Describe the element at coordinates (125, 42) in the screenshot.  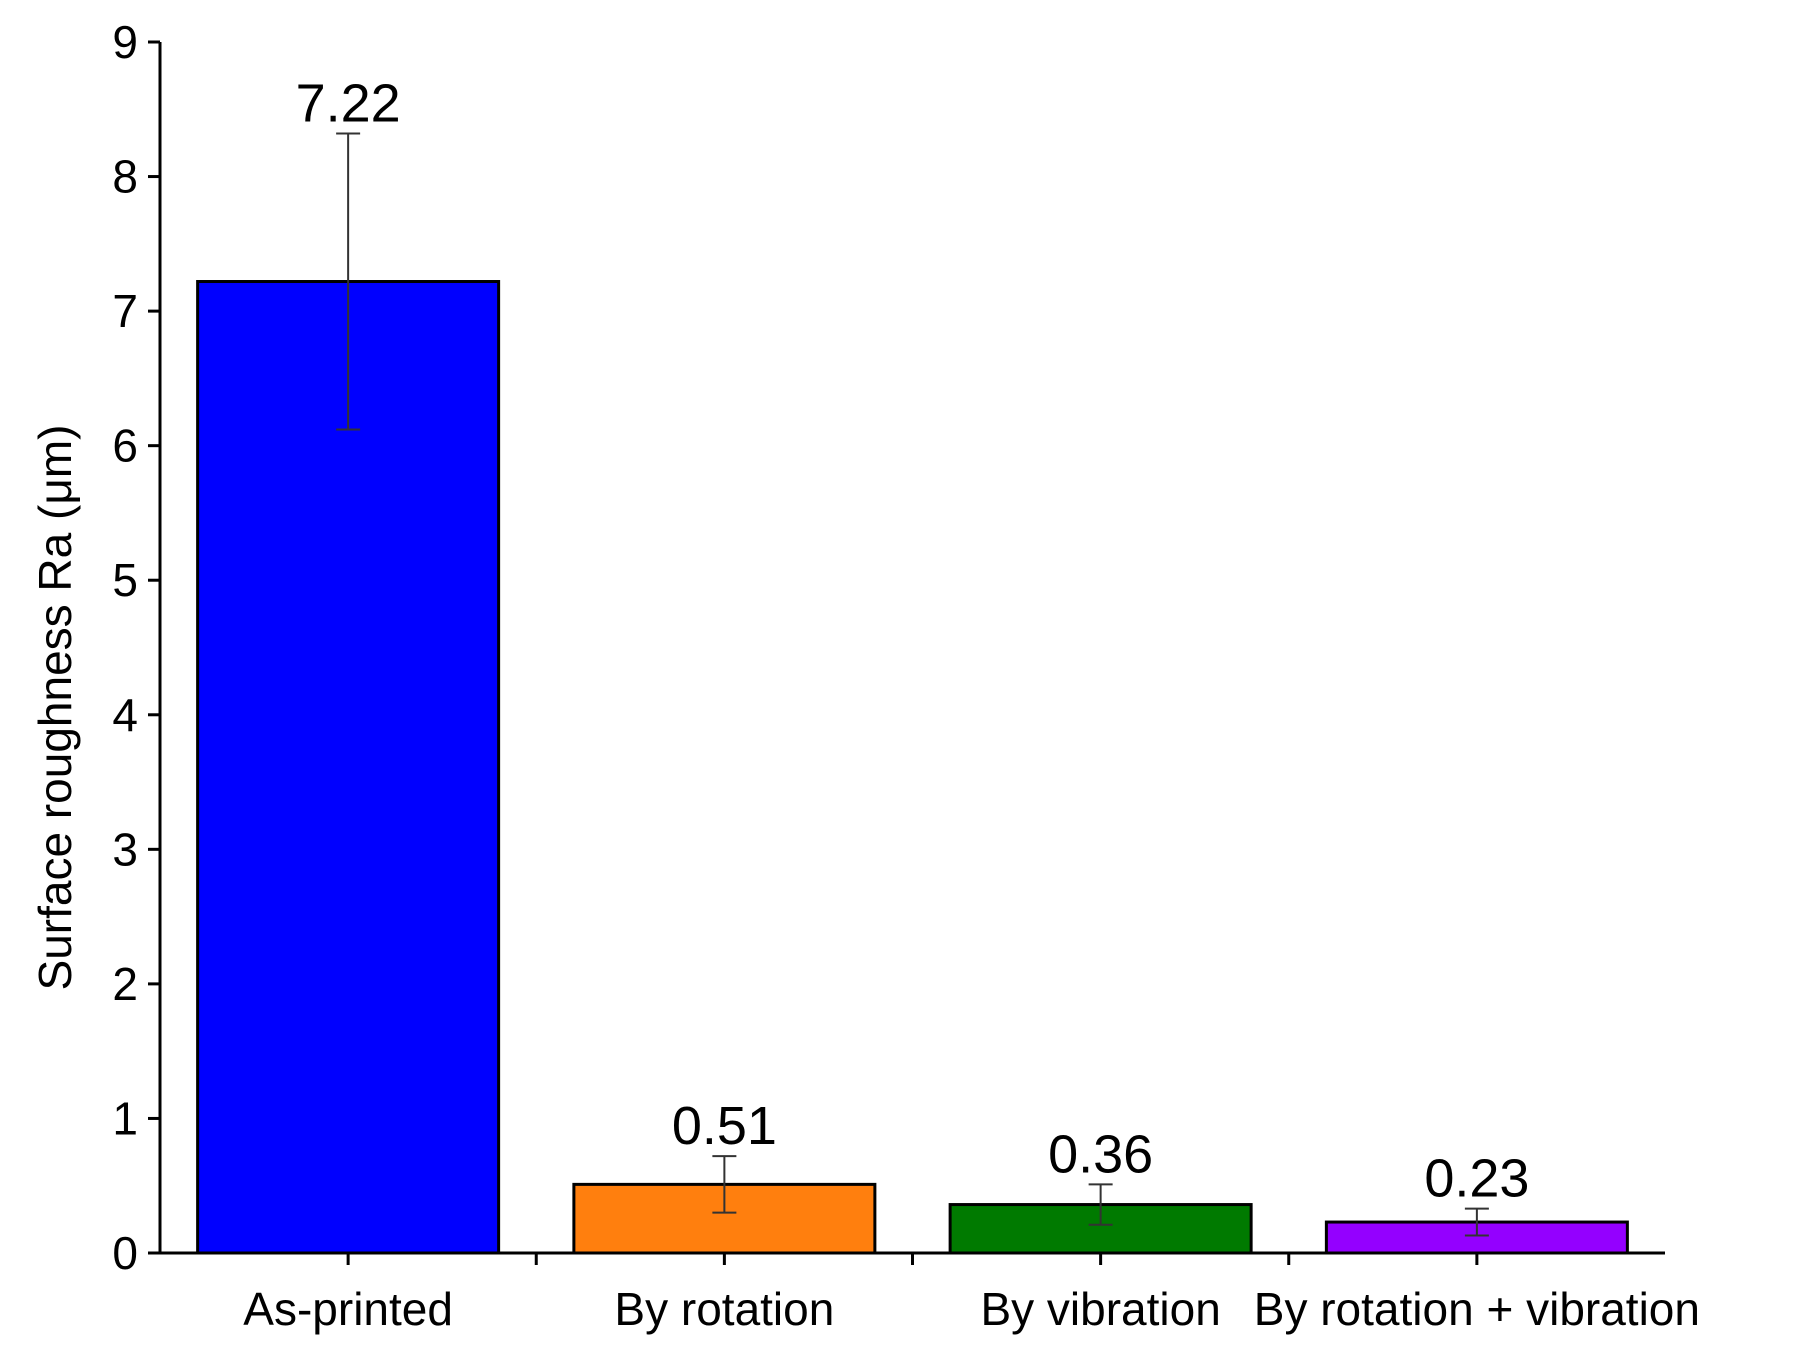
I see `y-tick-label: 9` at that location.